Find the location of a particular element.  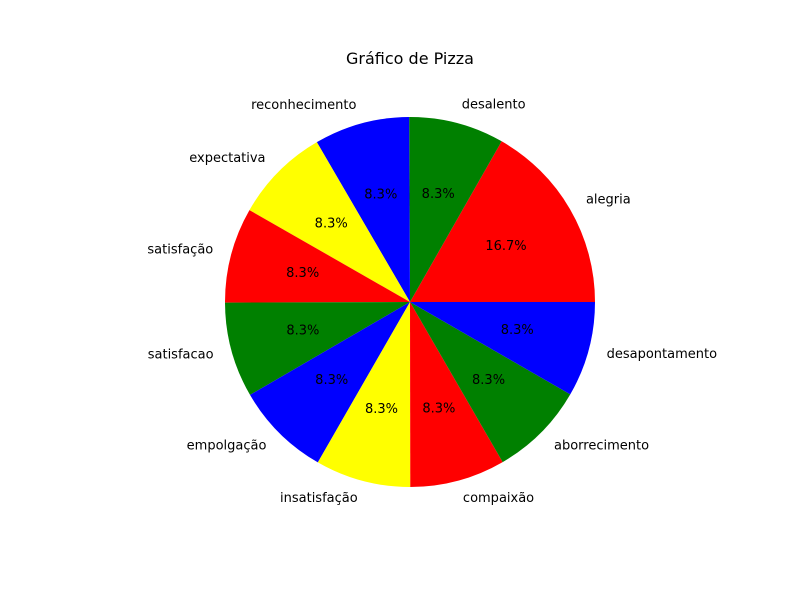

slice-label: empolgação is located at coordinates (227, 446).